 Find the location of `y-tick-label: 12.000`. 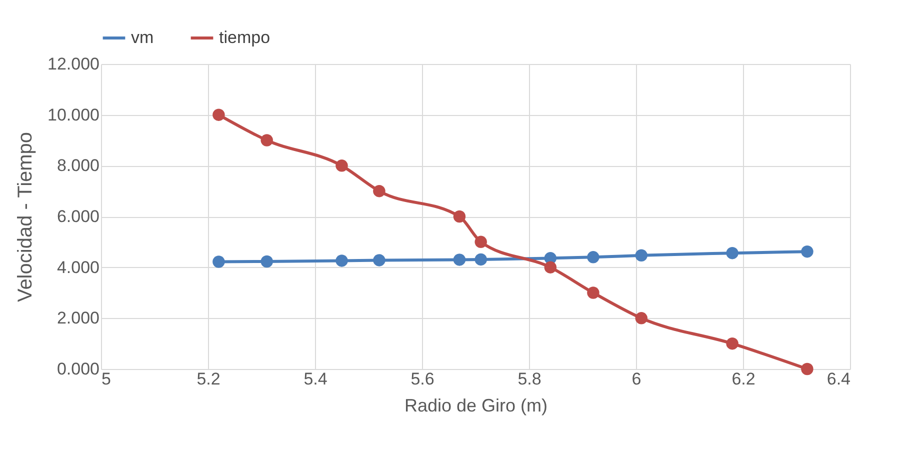

y-tick-label: 12.000 is located at coordinates (74, 64).